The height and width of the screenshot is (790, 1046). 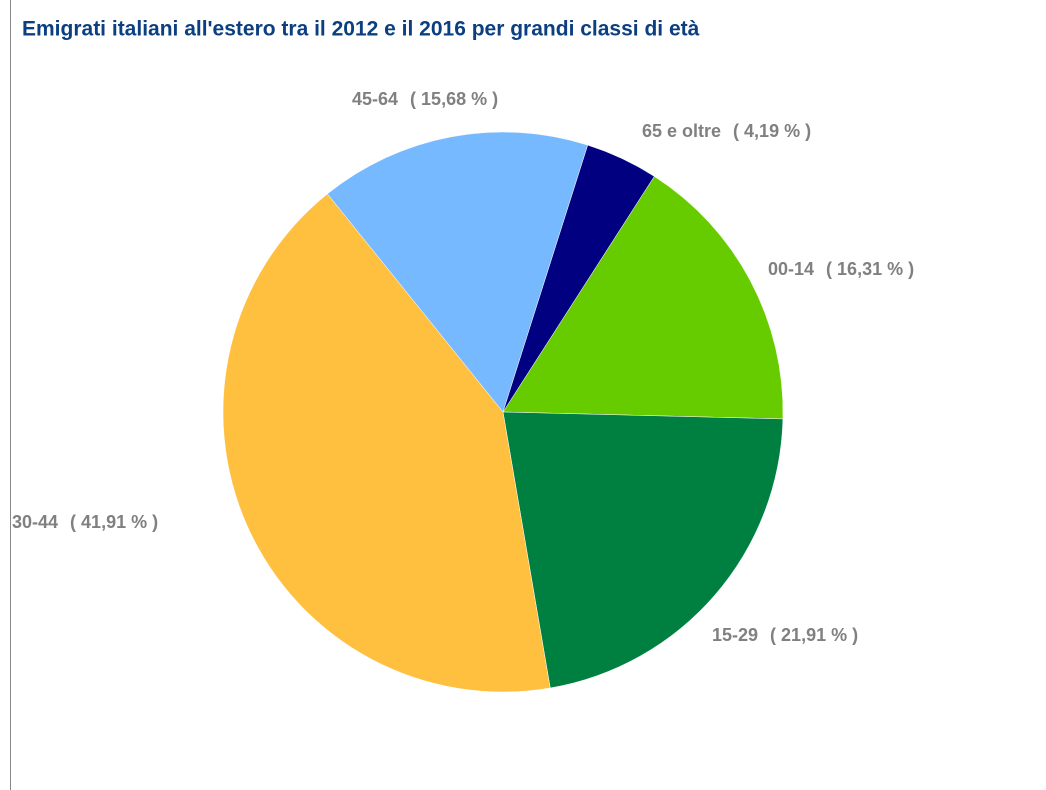 What do you see at coordinates (114, 522) in the screenshot?
I see `slice-value-label: ( 41,91 % )` at bounding box center [114, 522].